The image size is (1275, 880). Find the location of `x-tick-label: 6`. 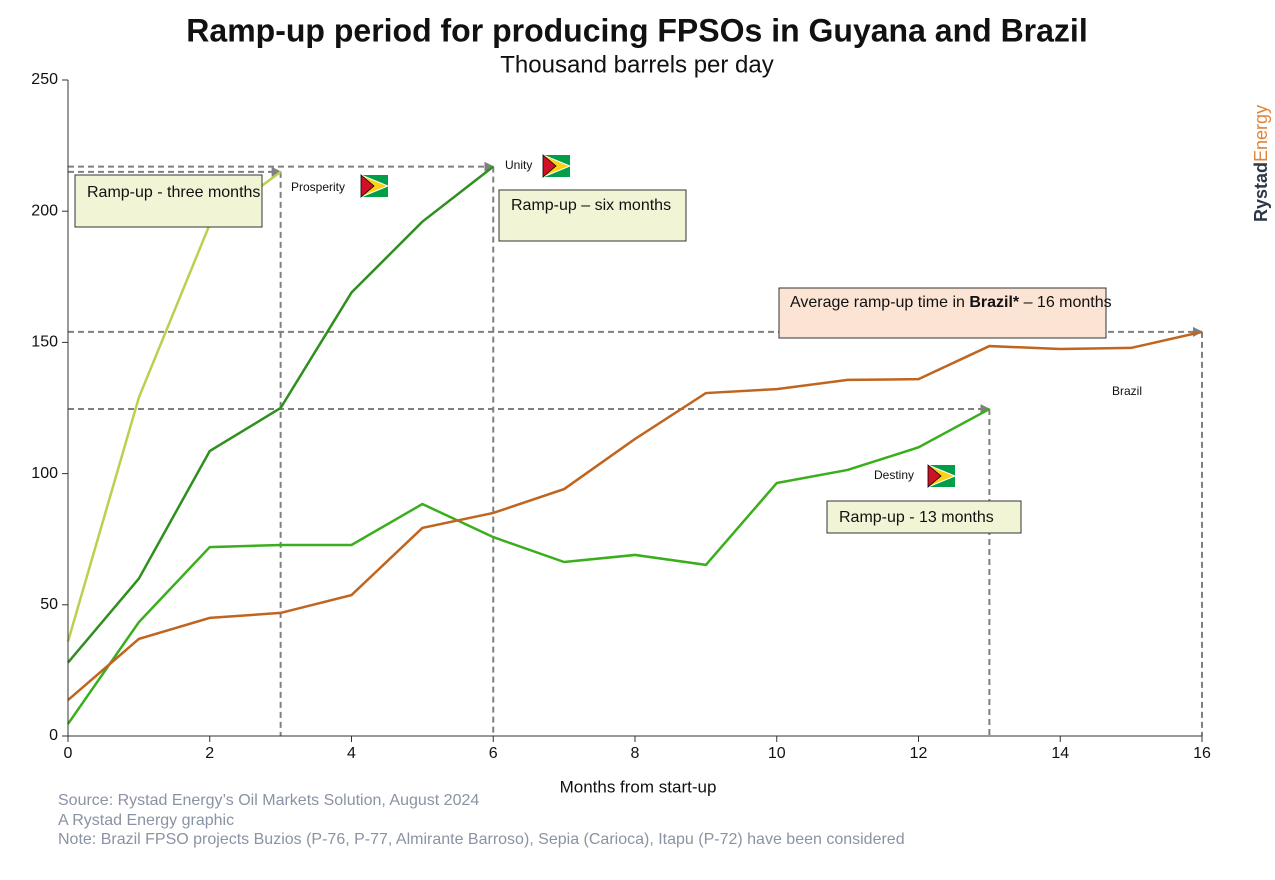

x-tick-label: 6 is located at coordinates (493, 753).